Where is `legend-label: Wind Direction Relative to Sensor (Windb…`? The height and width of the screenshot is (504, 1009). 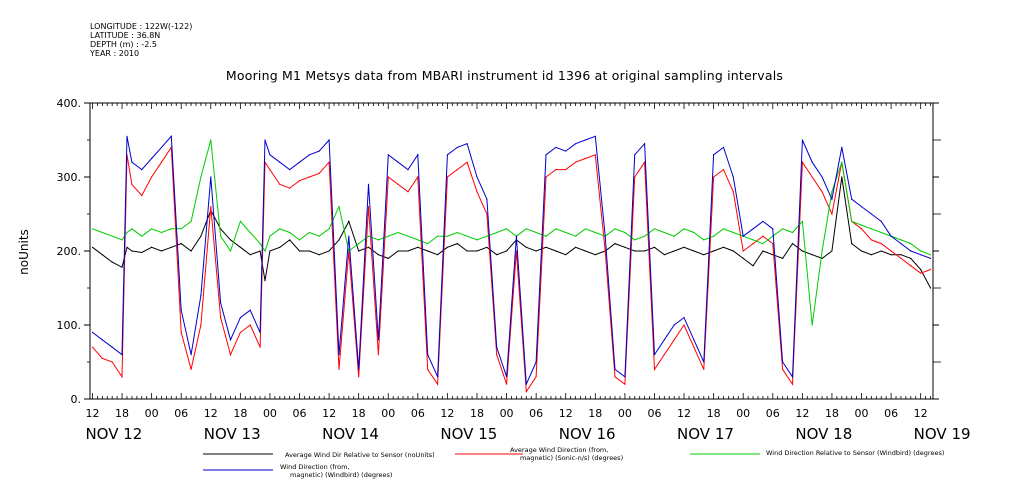
legend-label: Wind Direction Relative to Sensor (Windb… is located at coordinates (855, 453).